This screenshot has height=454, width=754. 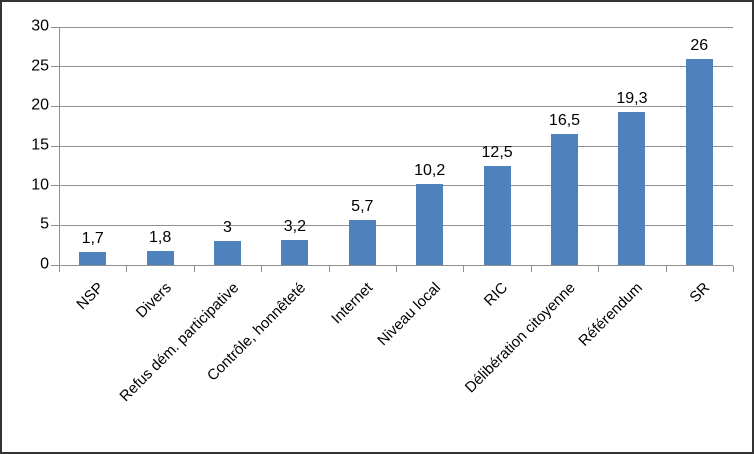 I want to click on bar-value-label: 26, so click(x=699, y=45).